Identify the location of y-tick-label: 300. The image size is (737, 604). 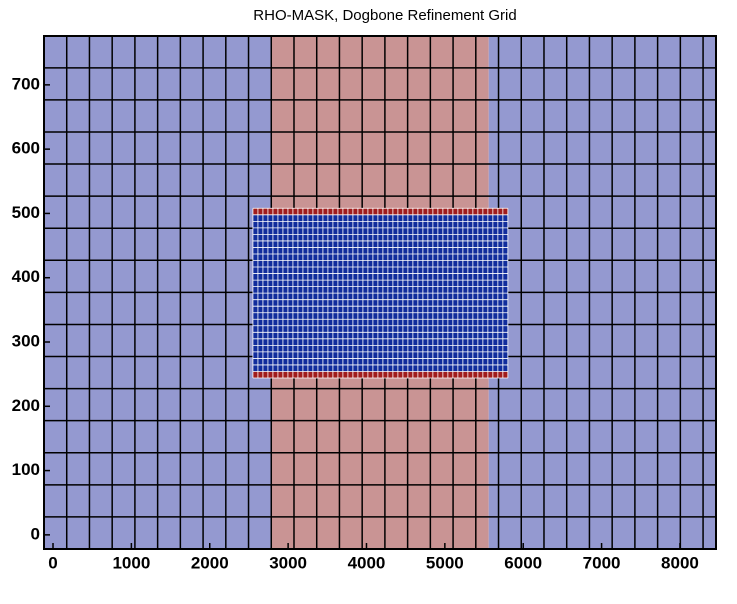
(26, 340).